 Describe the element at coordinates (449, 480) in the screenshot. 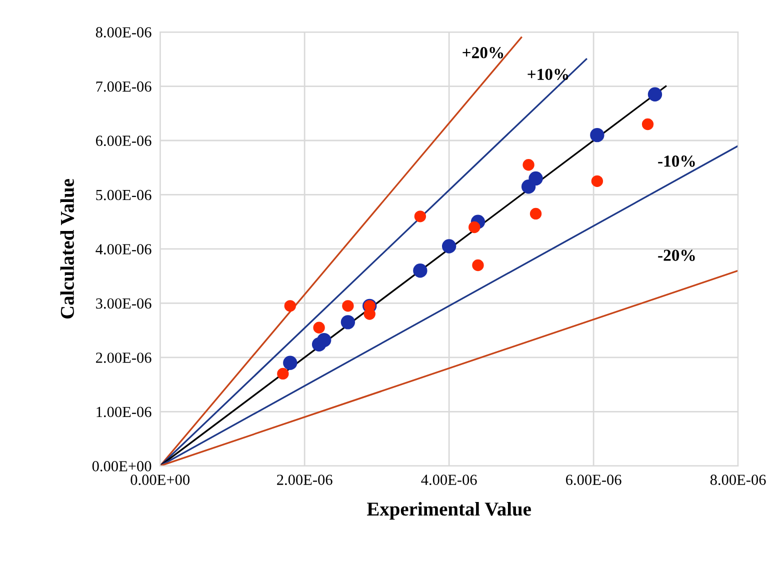

I see `x-tick-label: 4.00E-06` at that location.